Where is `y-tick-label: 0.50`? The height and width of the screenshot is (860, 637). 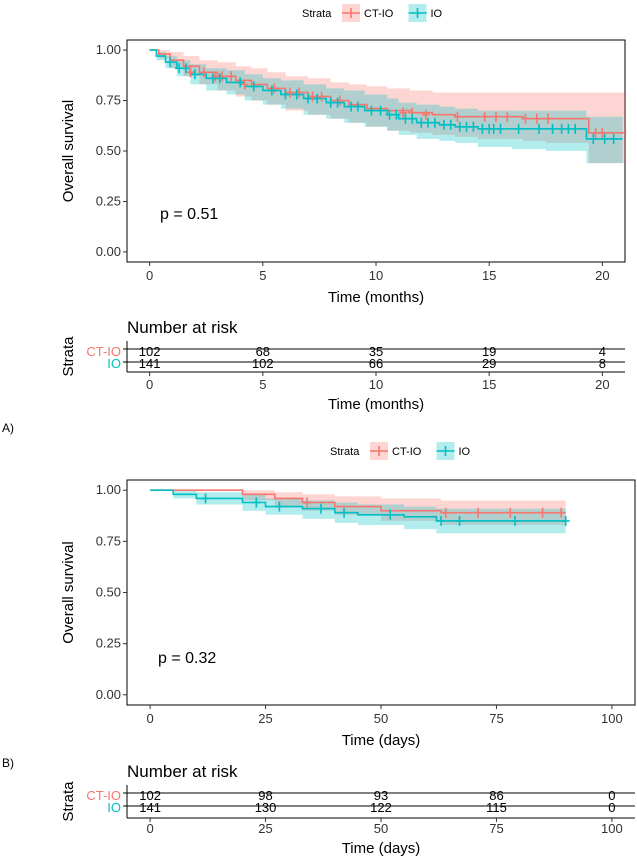 y-tick-label: 0.50 is located at coordinates (108, 150).